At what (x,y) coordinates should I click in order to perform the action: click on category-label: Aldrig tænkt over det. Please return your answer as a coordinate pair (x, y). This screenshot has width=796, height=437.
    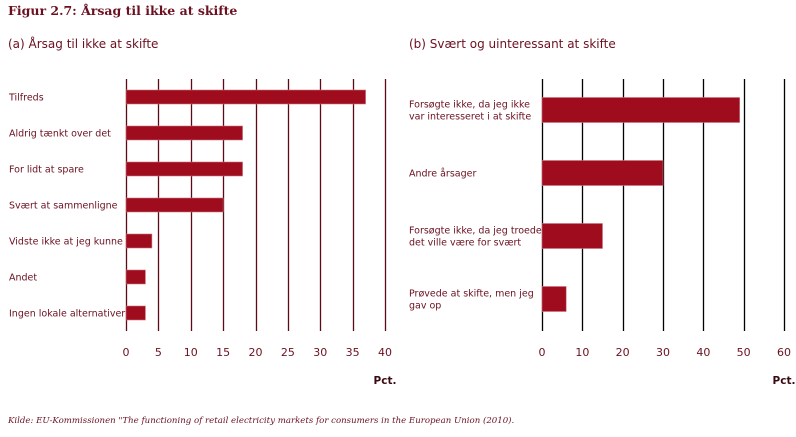
    Looking at the image, I should click on (60, 134).